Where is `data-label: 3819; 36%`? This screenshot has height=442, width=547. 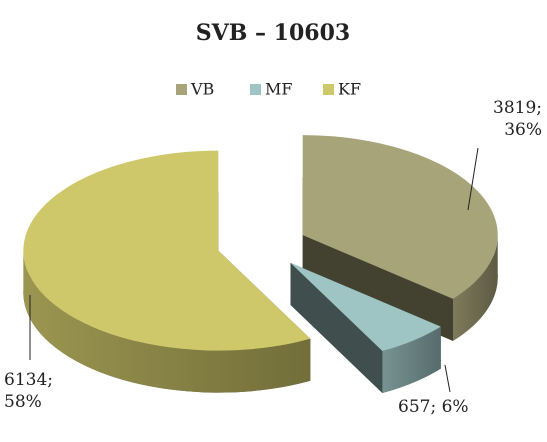
data-label: 3819; 36% is located at coordinates (517, 119).